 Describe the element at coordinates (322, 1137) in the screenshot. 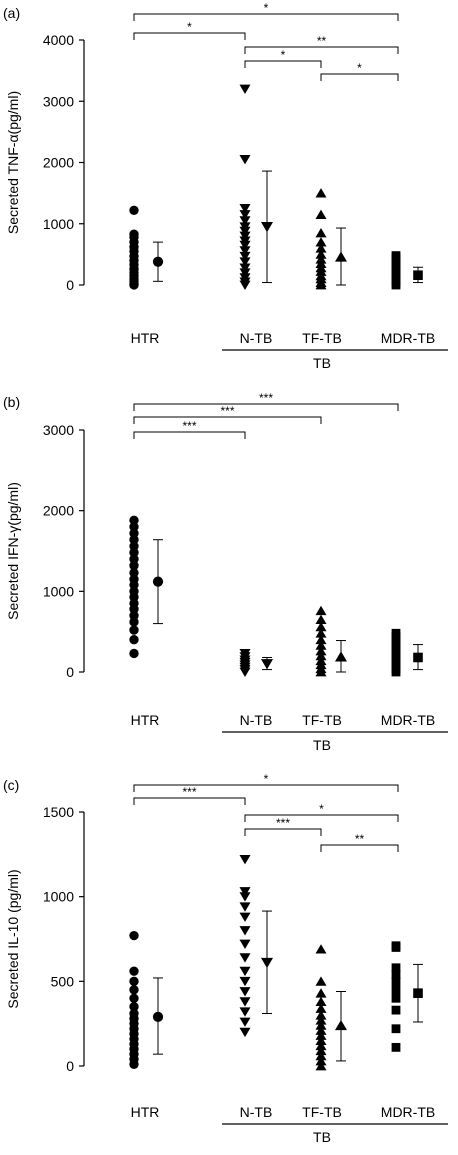

I see `panel-c-group-label: TB` at that location.